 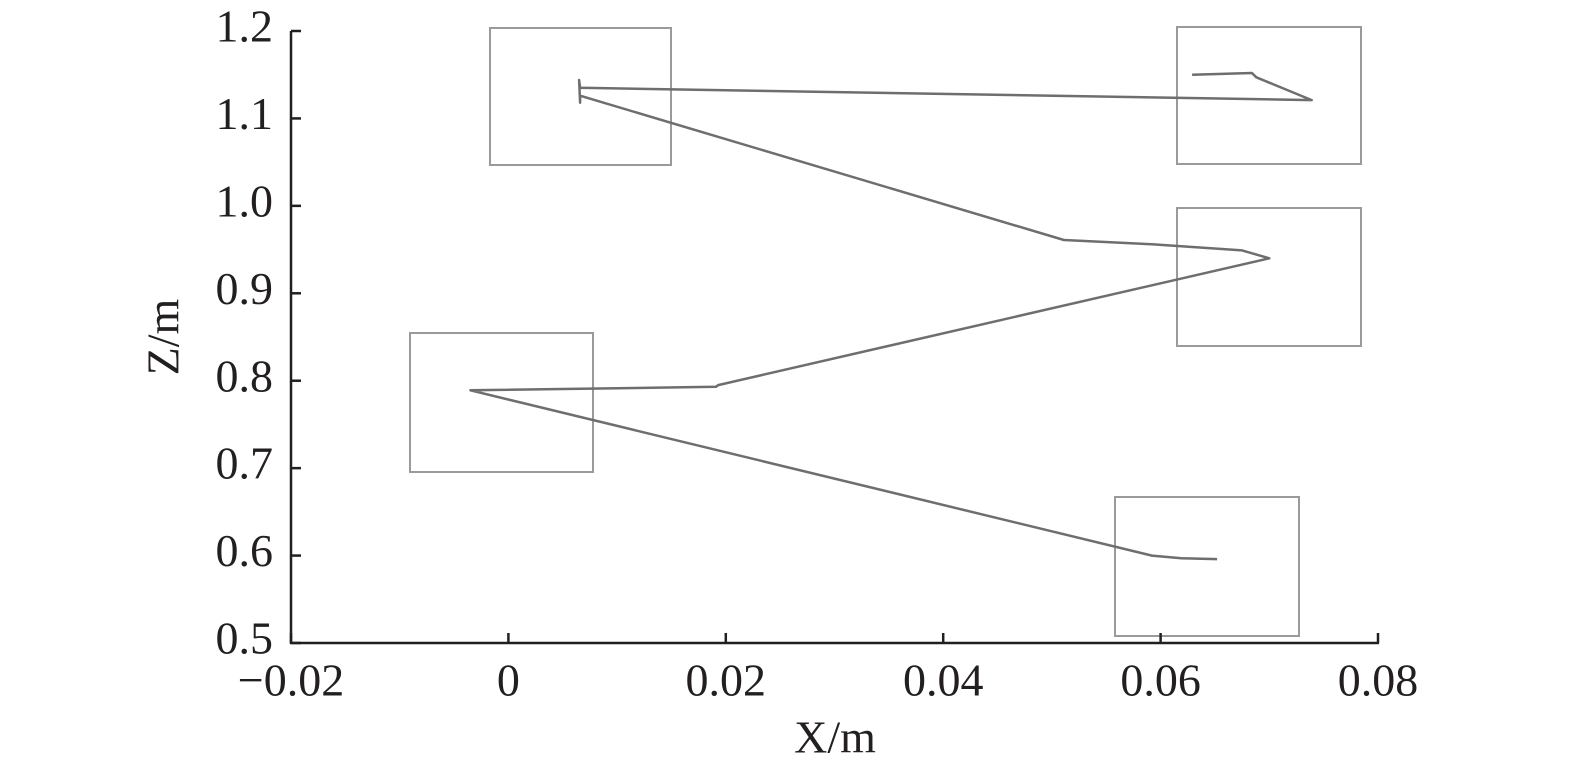 I want to click on y-tick-label: 0.9, so click(x=245, y=288).